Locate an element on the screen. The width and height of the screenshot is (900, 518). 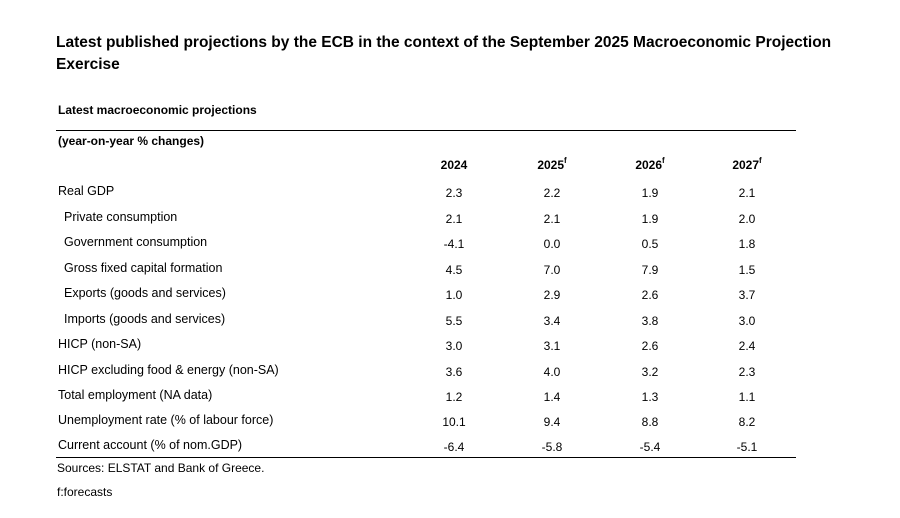
value-cell: 8.2 is located at coordinates (747, 422).